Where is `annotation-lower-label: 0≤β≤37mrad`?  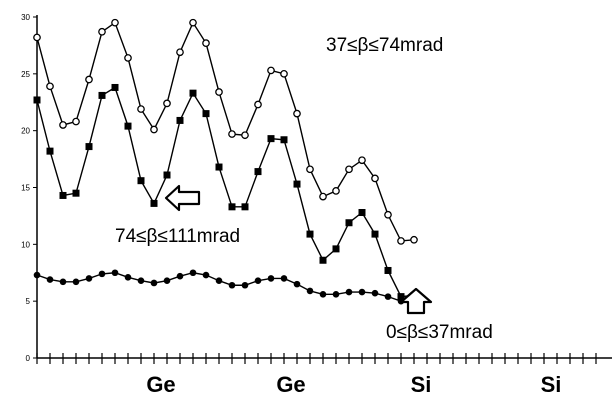
annotation-lower-label: 0≤β≤37mrad is located at coordinates (439, 332).